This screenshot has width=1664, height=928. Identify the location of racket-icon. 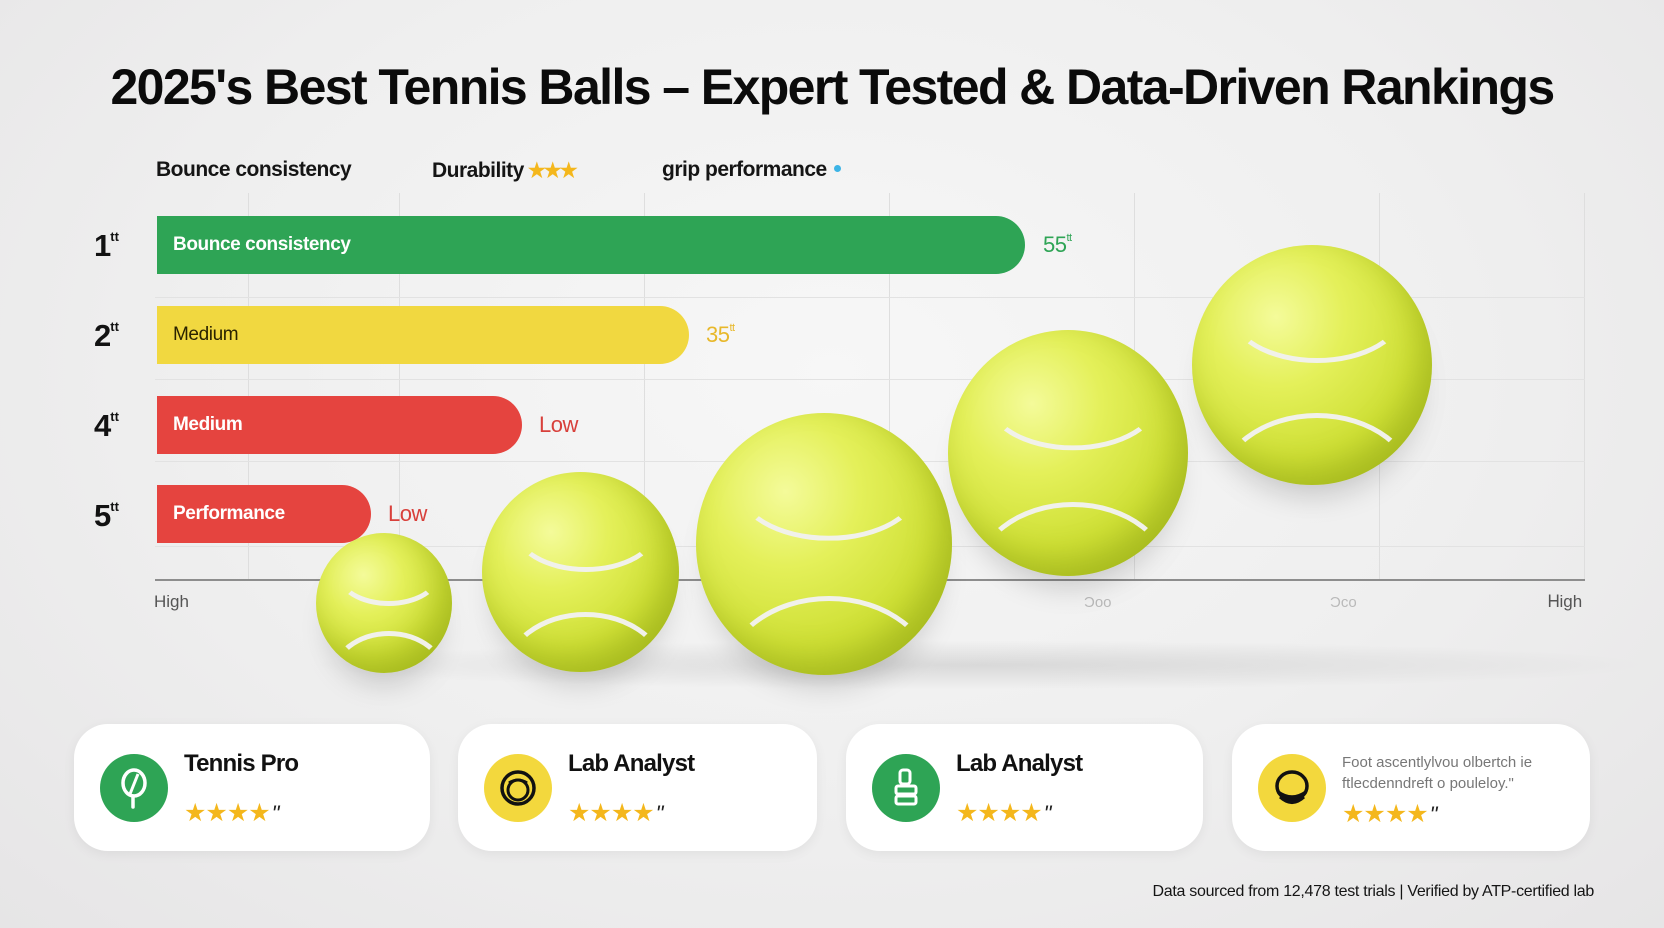
(134, 788).